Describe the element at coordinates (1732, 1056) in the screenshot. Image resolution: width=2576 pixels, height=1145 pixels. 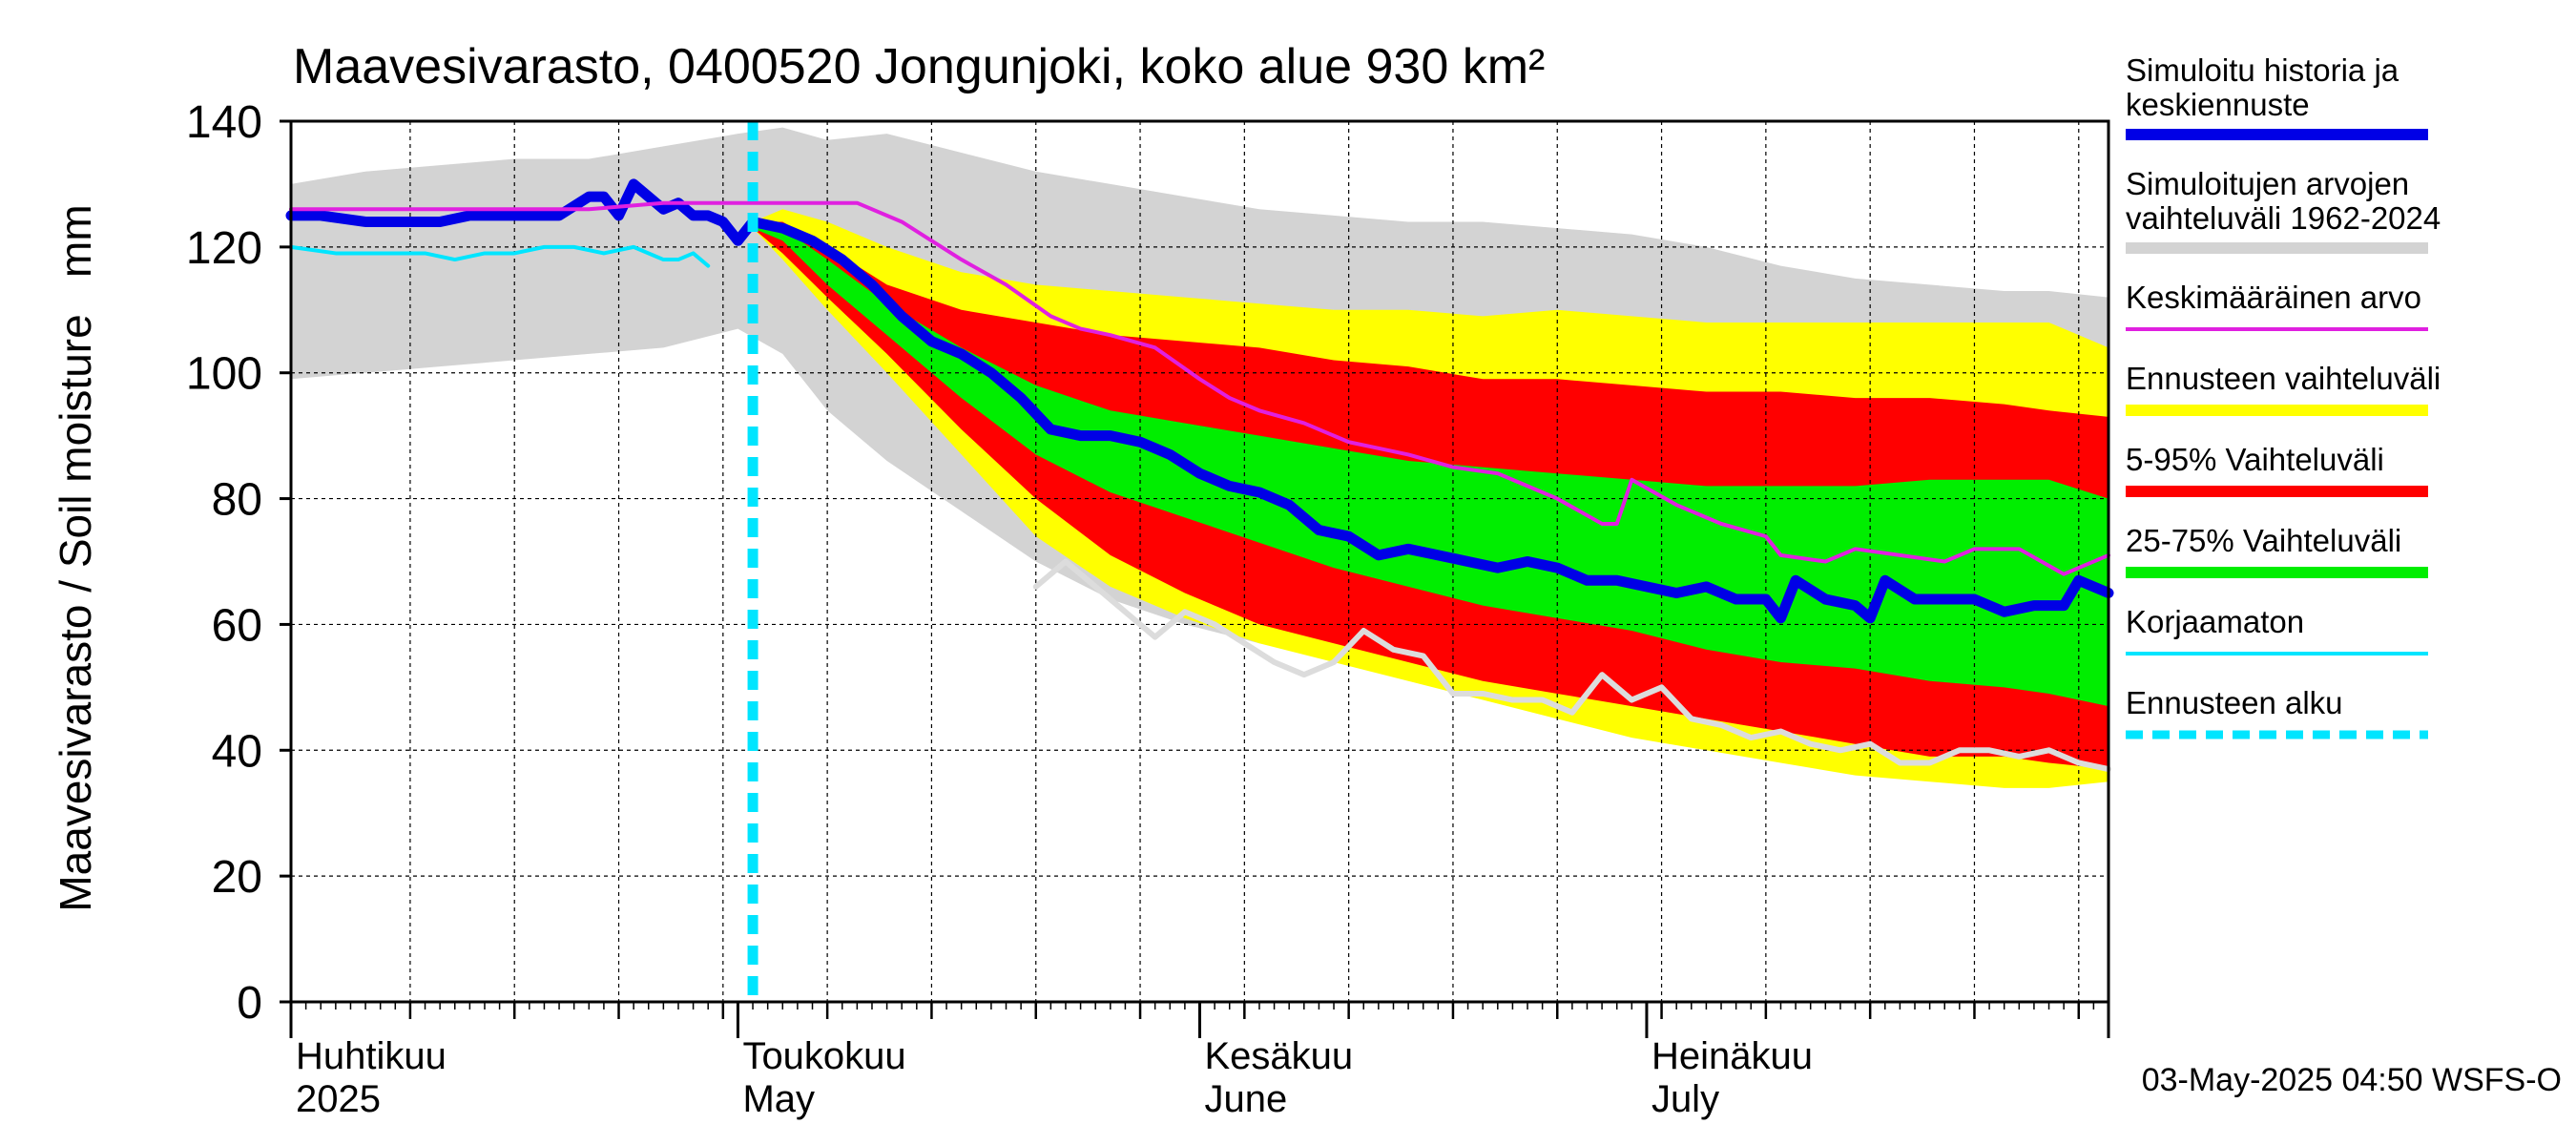
I see `x-month-label-hein-kuu: Heinäkuu` at that location.